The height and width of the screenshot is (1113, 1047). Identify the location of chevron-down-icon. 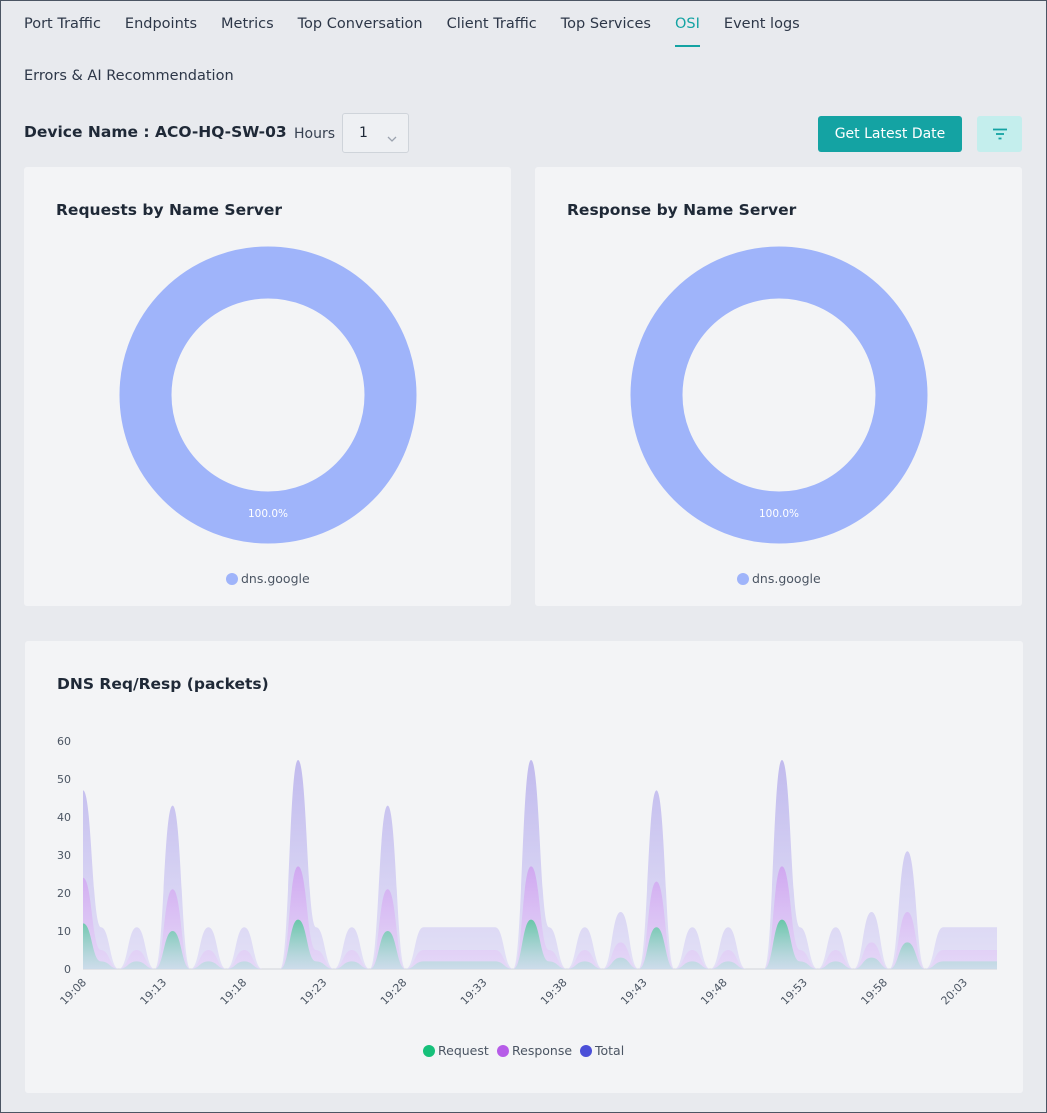
(392, 137).